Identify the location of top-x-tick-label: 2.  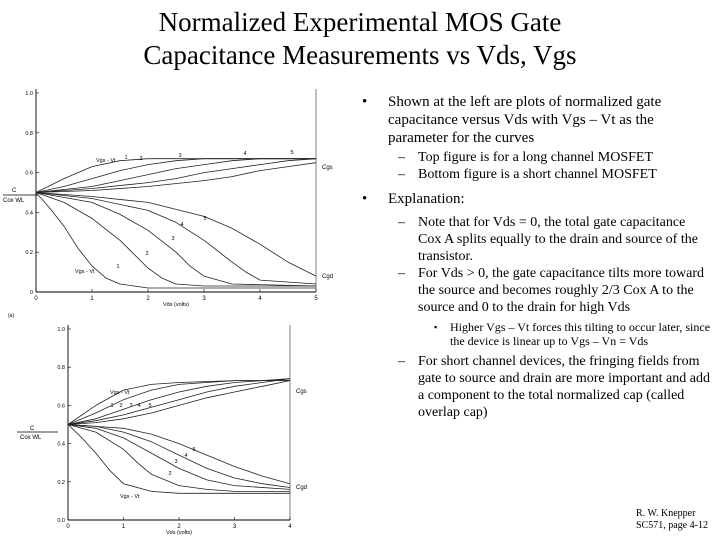
(148, 299).